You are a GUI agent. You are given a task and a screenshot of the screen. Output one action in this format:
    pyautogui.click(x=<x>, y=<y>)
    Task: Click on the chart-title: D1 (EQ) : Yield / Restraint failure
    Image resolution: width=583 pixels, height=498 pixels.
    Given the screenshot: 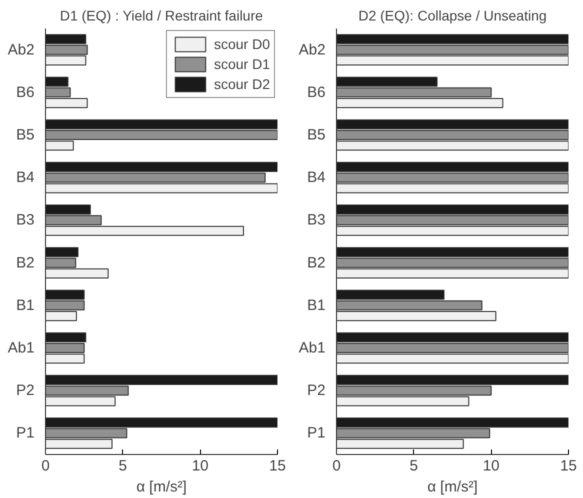 What is the action you would take?
    pyautogui.click(x=162, y=16)
    